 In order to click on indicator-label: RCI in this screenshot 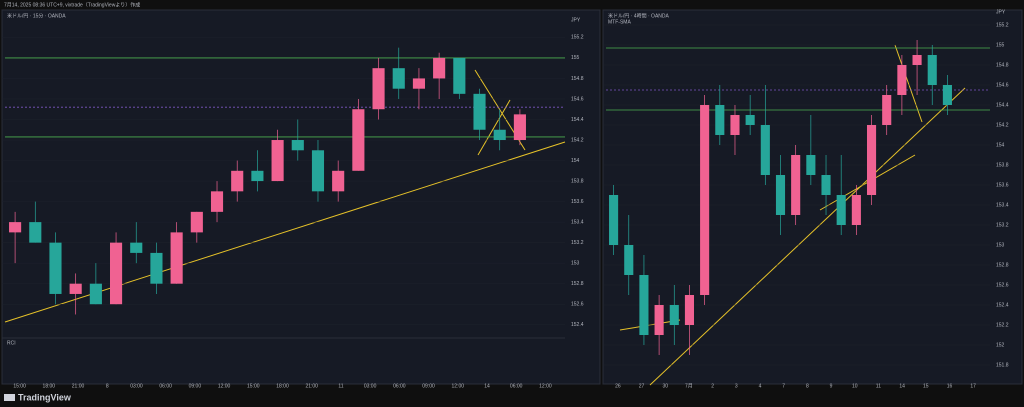, I will do `click(11, 343)`.